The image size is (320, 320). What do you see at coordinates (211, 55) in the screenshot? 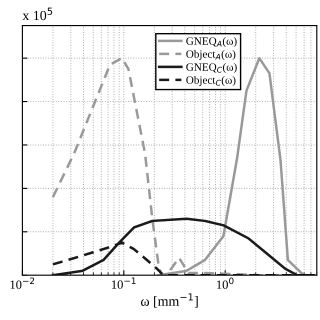
I see `legend-label: Object$_{A}$(ω)` at bounding box center [211, 55].